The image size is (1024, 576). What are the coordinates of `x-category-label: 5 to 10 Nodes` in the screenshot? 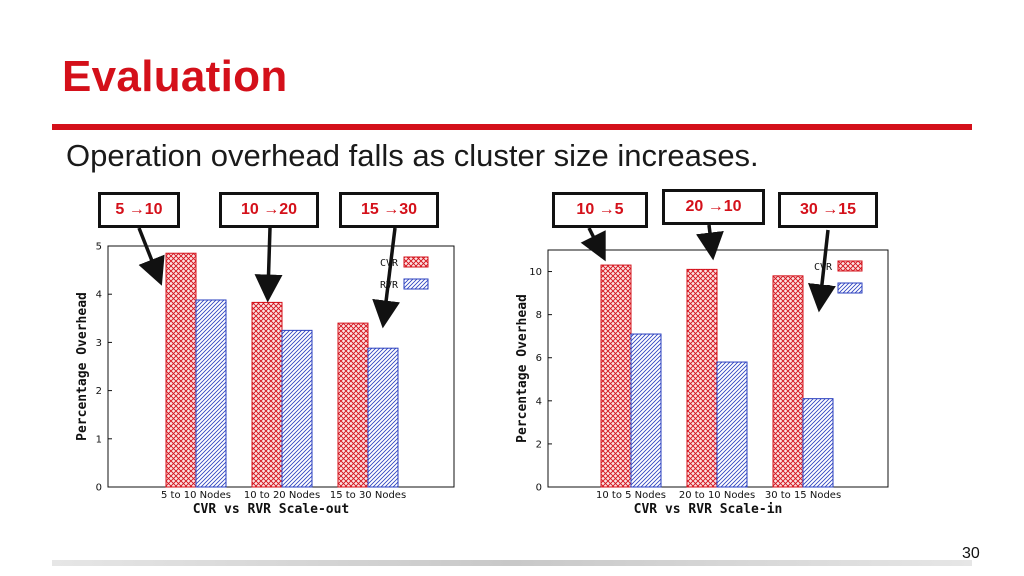 It's located at (196, 495).